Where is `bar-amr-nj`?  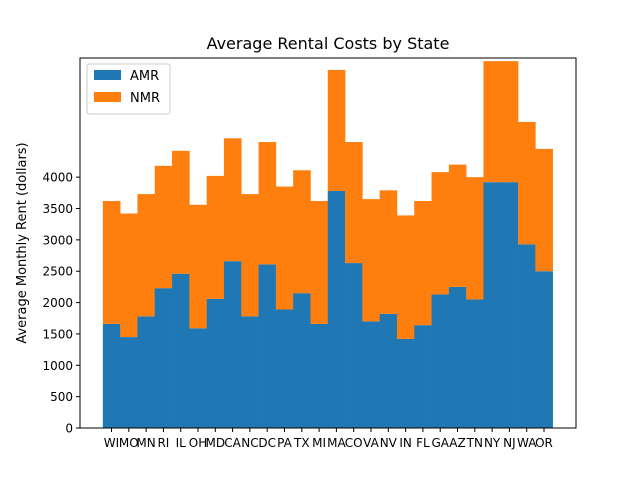 bar-amr-nj is located at coordinates (509, 305).